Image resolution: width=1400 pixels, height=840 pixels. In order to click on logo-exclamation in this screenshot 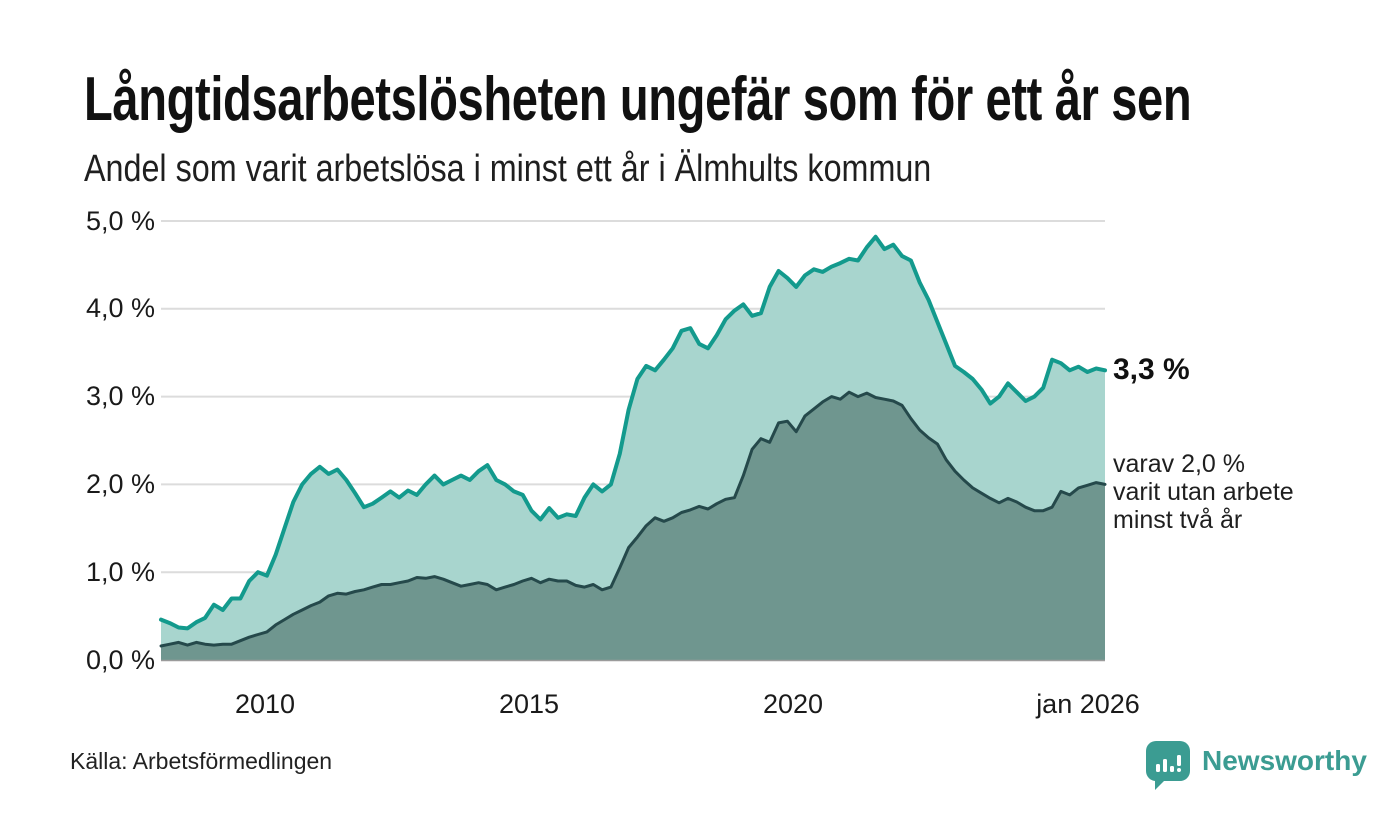, I will do `click(1178, 763)`.